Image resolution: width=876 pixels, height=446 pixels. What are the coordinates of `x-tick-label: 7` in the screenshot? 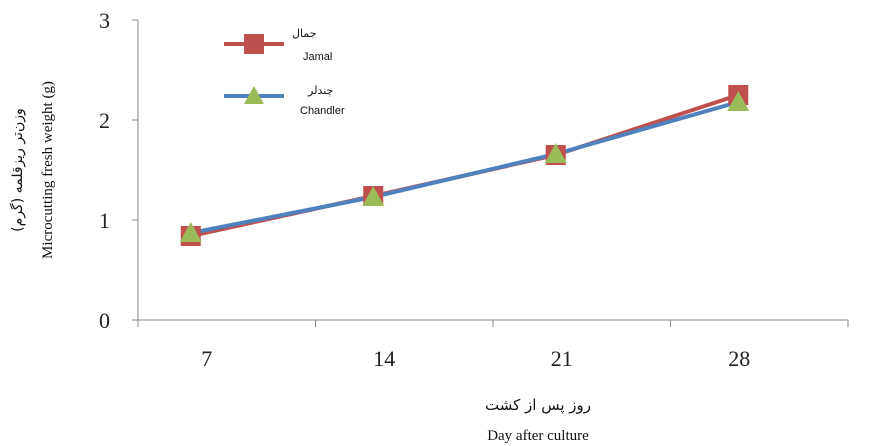 It's located at (206, 358).